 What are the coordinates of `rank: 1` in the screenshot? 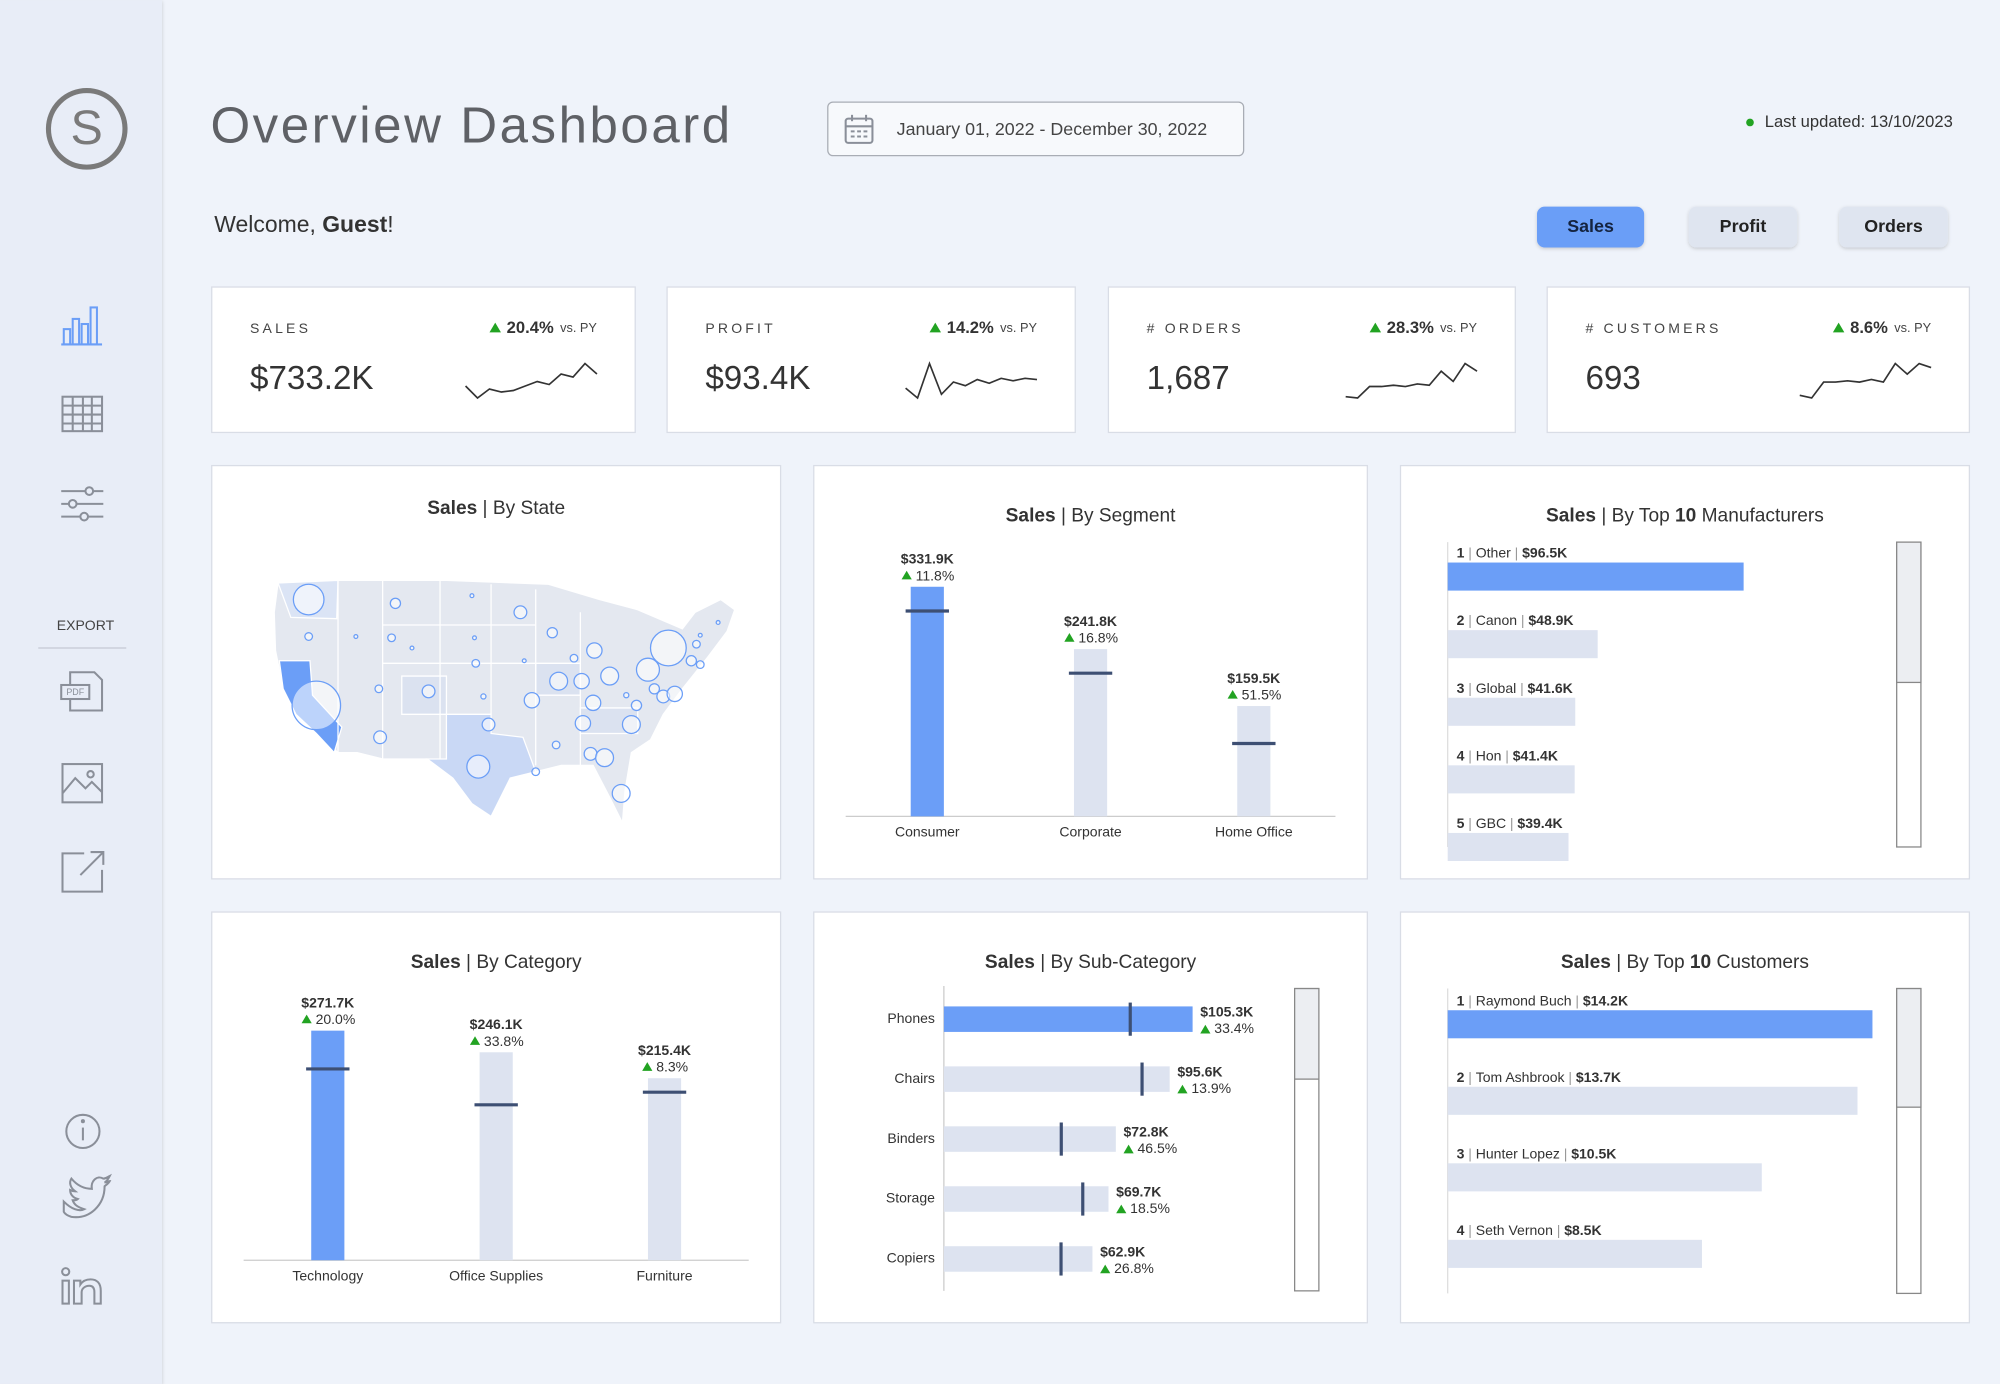 It's located at (1461, 1000).